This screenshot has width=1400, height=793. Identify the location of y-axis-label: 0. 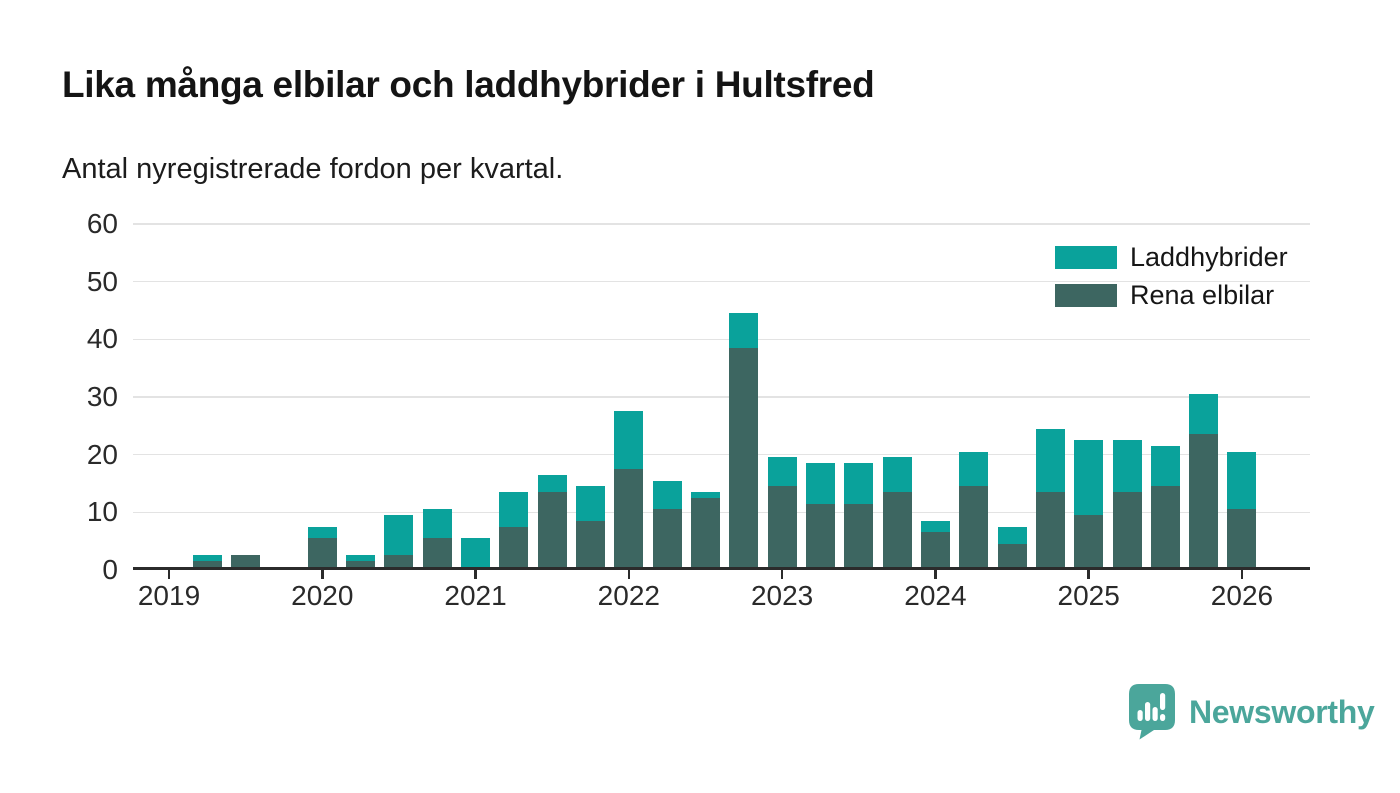
(110, 569).